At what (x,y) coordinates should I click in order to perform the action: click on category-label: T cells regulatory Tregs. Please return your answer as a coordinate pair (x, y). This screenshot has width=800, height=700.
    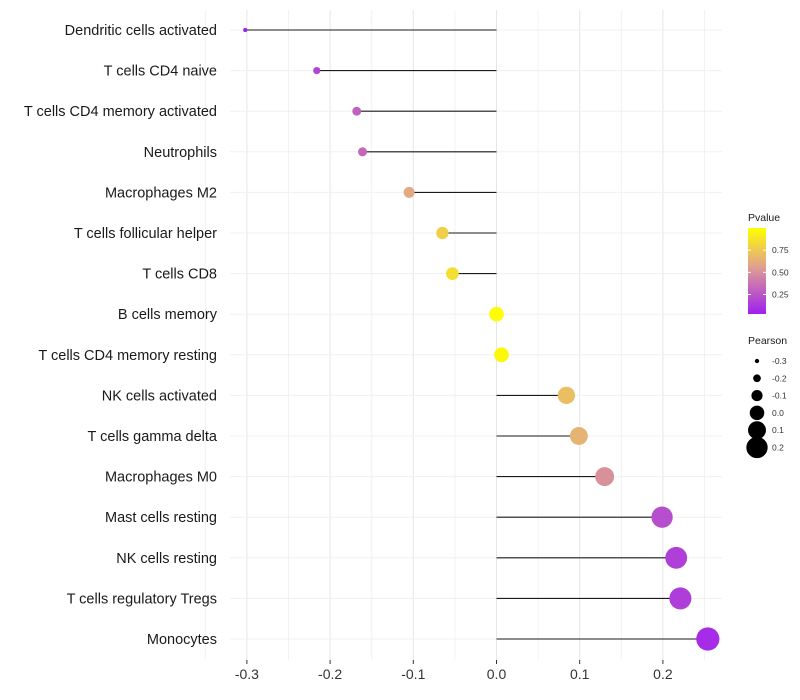
    Looking at the image, I should click on (142, 599).